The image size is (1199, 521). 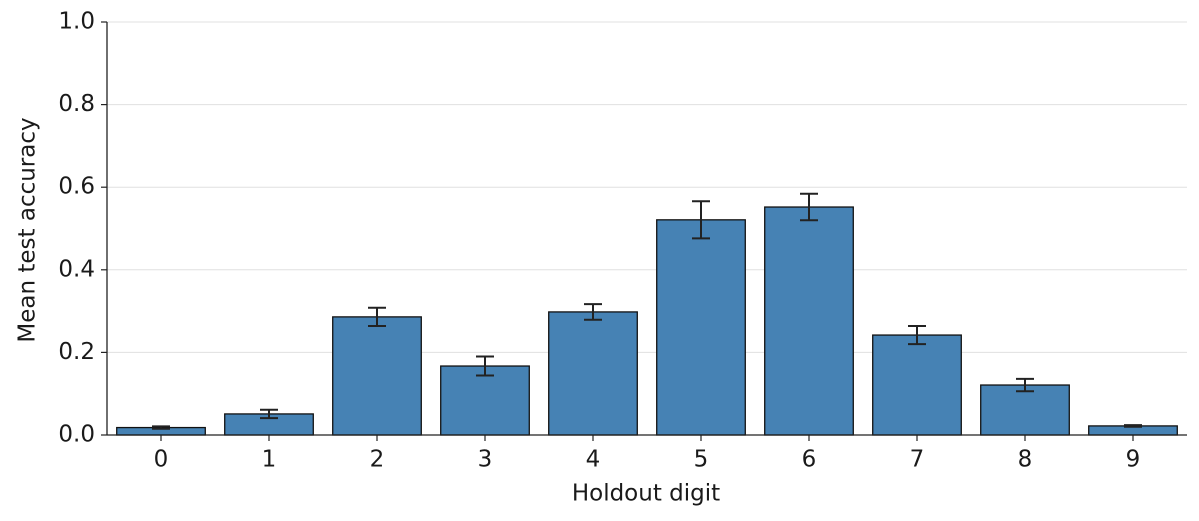 I want to click on x-tick-label: 3, so click(x=485, y=460).